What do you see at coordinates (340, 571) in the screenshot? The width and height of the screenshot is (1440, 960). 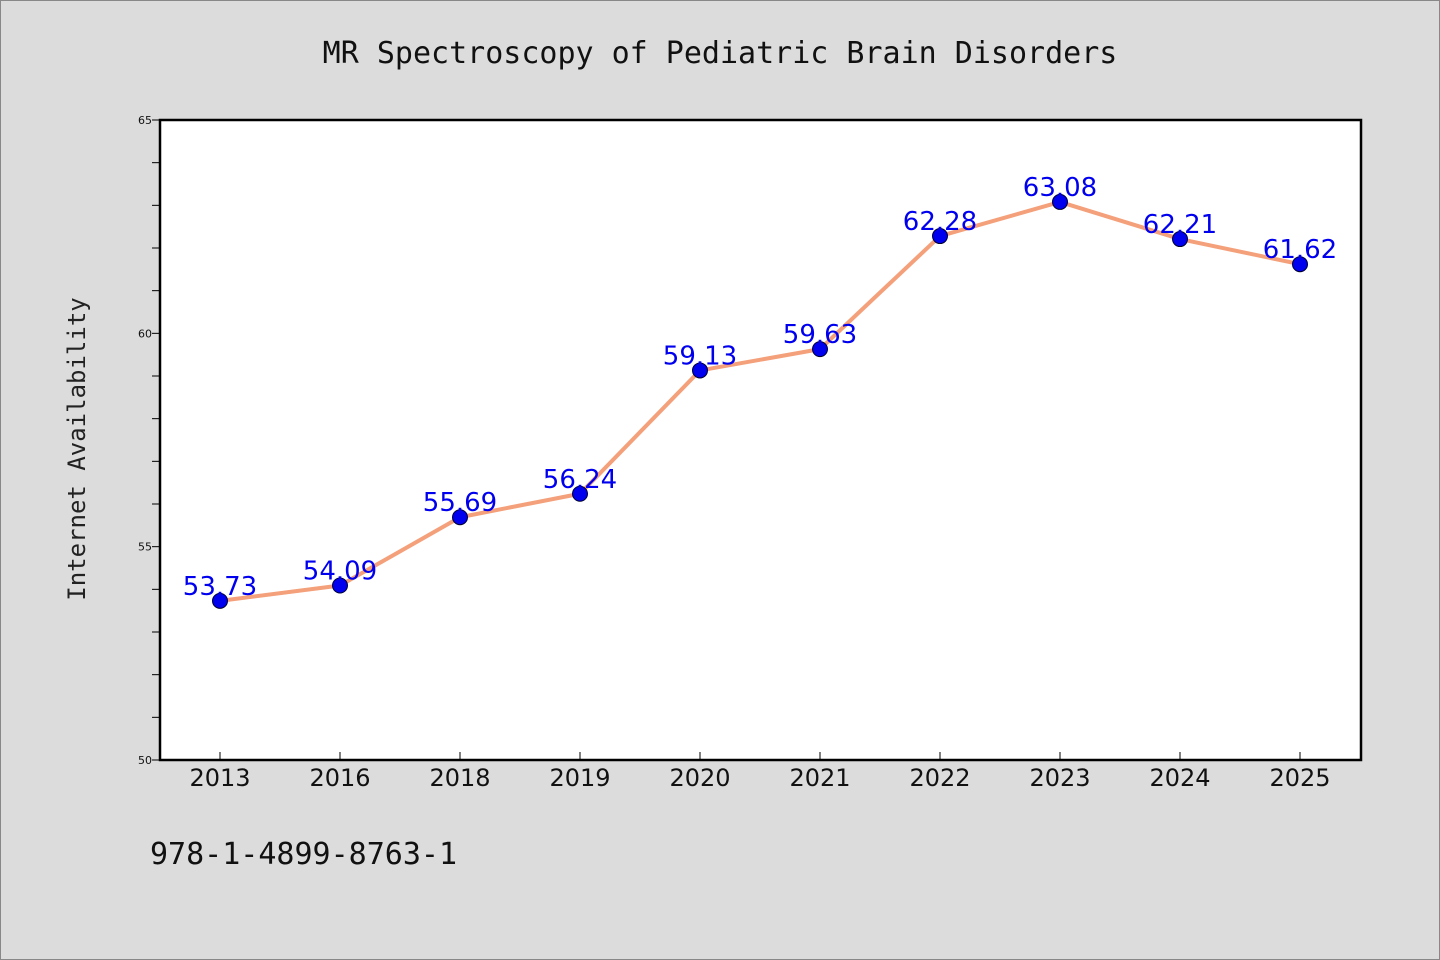 I see `data-label: 54.09` at bounding box center [340, 571].